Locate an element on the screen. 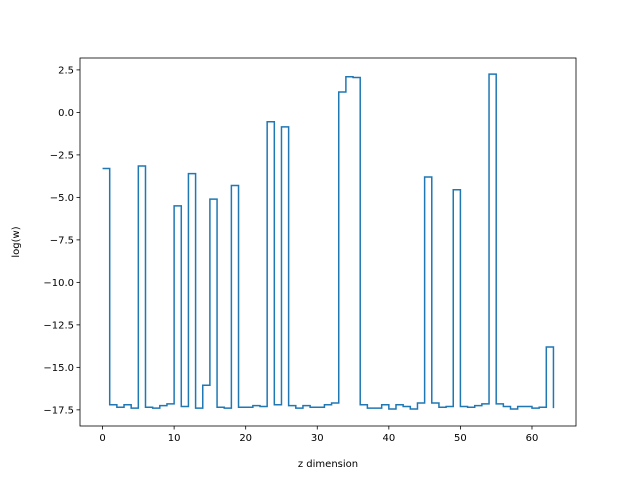 The image size is (640, 480). y-tick-label: −12.5 is located at coordinates (58, 325).